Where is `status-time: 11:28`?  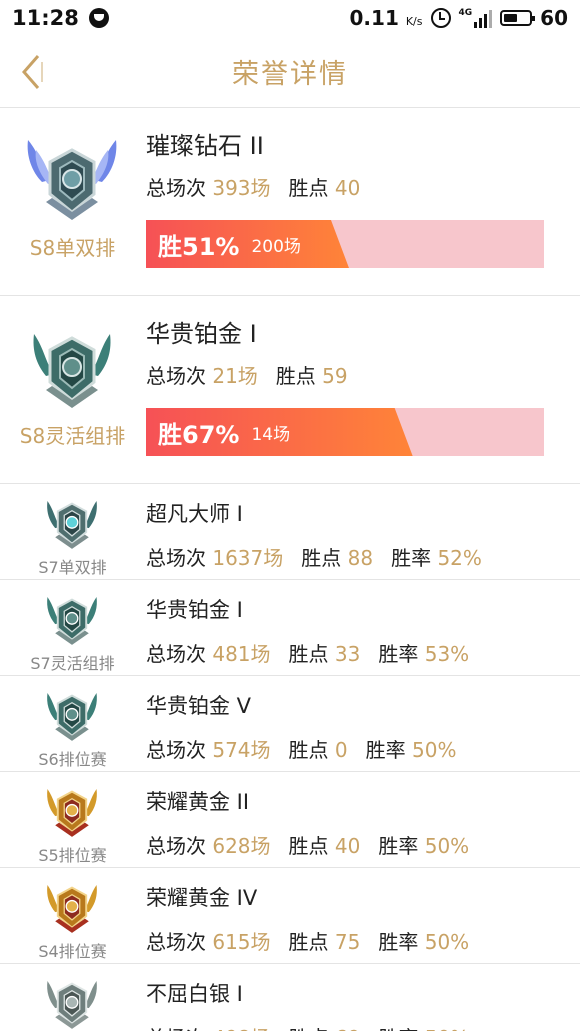
status-time: 11:28 is located at coordinates (45, 18).